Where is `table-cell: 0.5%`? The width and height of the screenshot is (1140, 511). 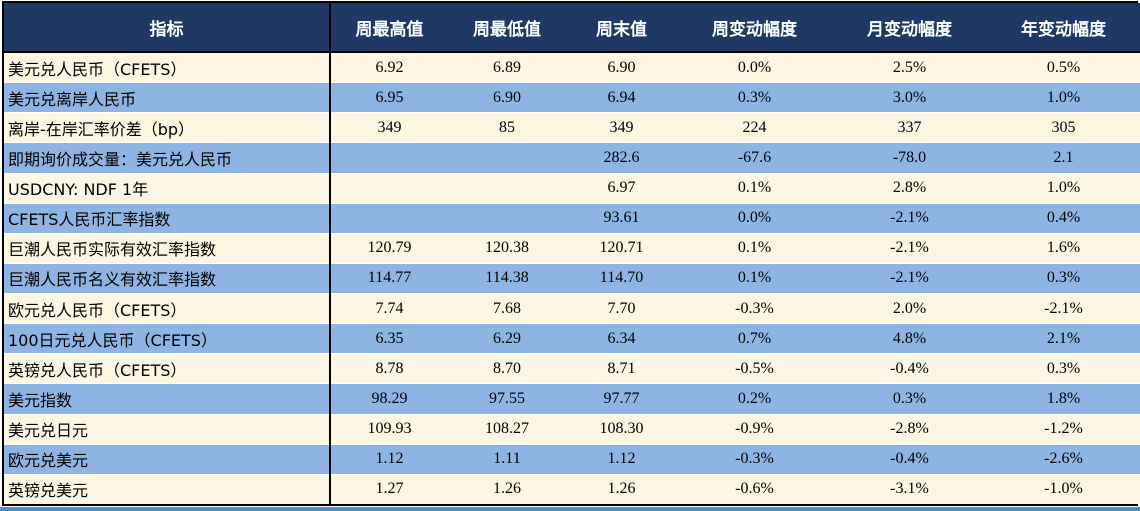
table-cell: 0.5% is located at coordinates (1063, 67).